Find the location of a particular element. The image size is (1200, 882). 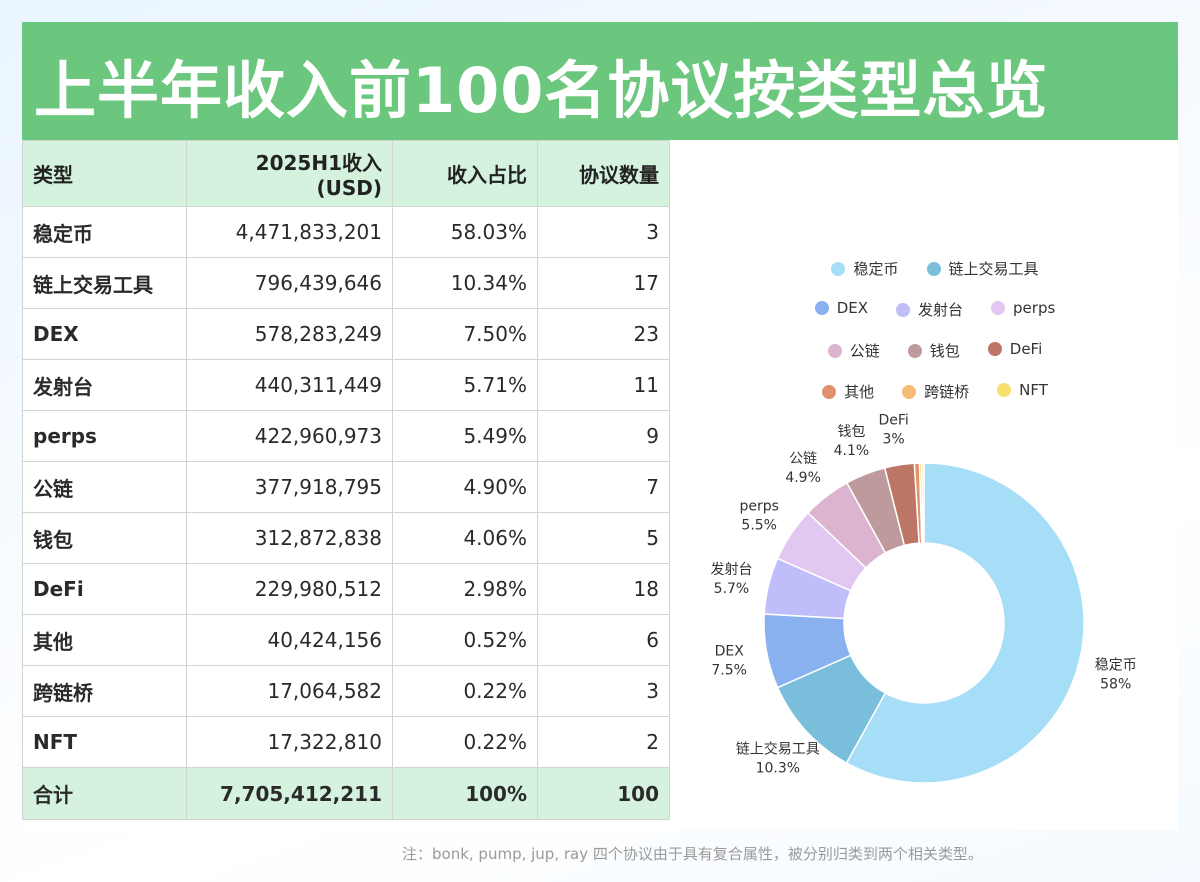

table-row: 链上交易工具 796,439,646 10.34% 17 is located at coordinates (346, 283).